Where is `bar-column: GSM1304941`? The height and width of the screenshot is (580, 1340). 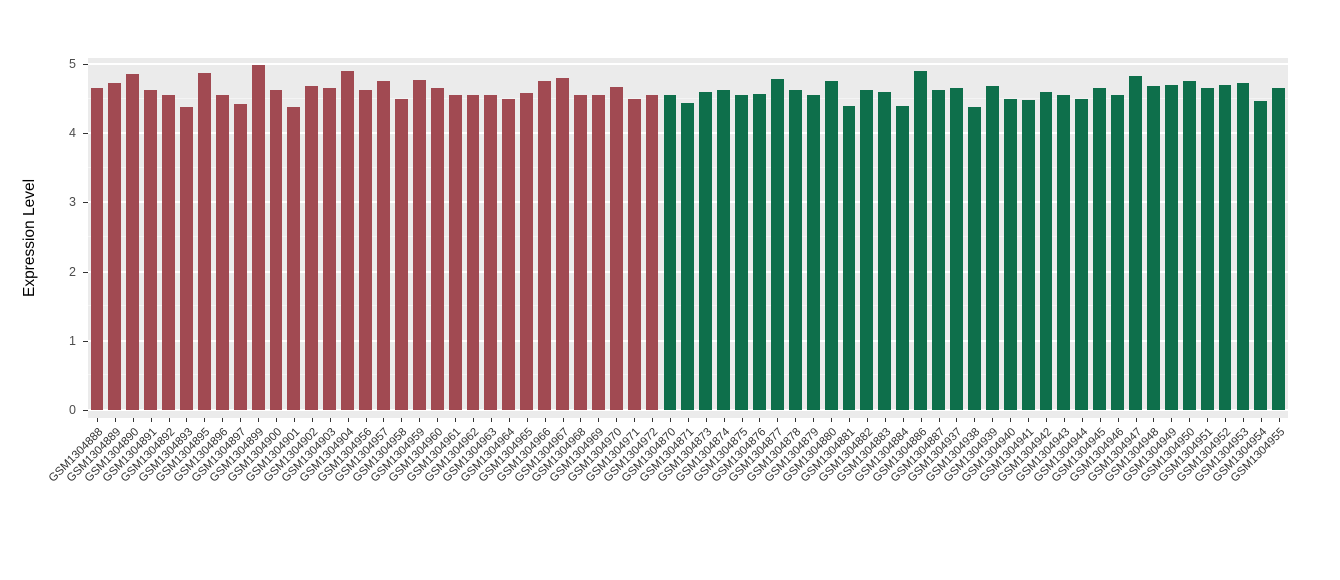 bar-column: GSM1304941 is located at coordinates (1007, 271).